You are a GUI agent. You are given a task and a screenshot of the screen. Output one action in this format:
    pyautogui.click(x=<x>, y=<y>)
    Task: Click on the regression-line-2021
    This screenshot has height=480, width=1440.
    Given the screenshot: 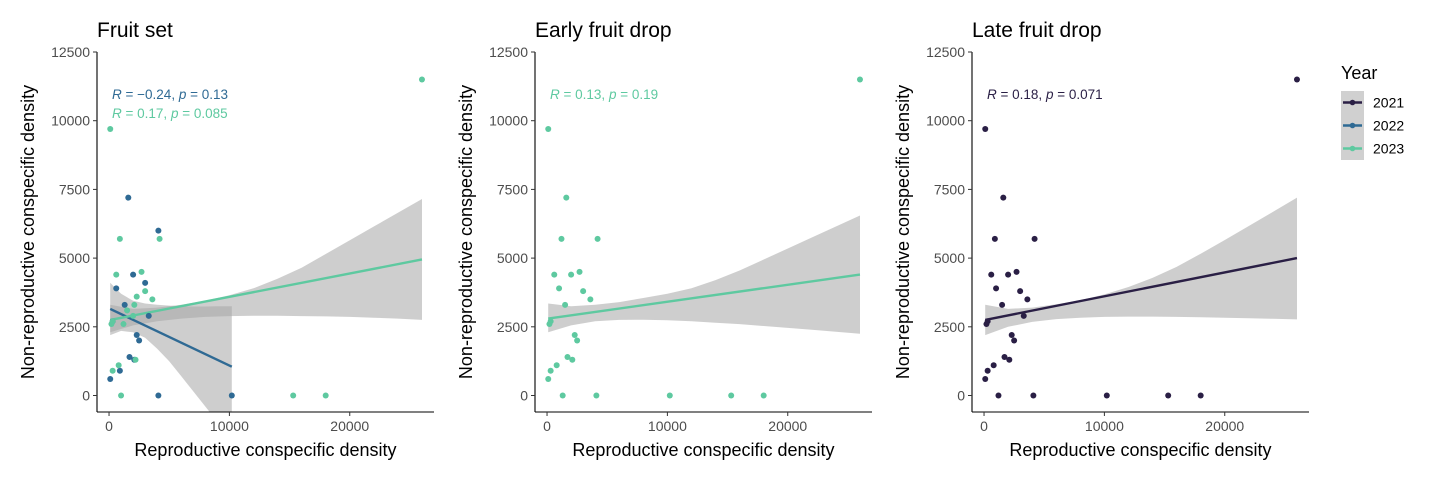 What is the action you would take?
    pyautogui.click(x=1141, y=289)
    